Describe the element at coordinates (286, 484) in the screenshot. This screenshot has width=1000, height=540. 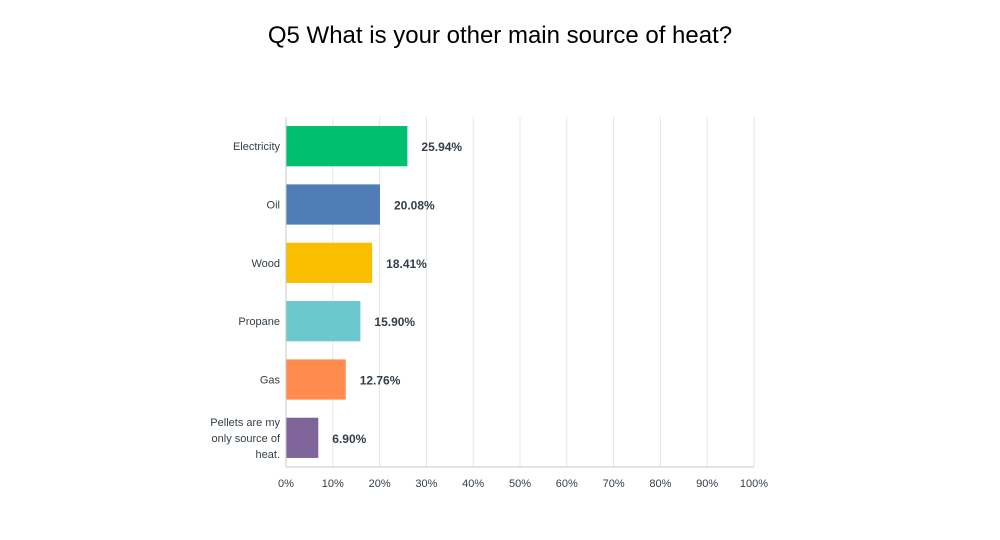
I see `x-tick-label: 0%` at that location.